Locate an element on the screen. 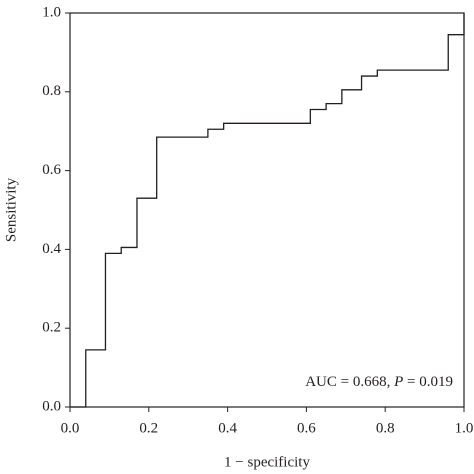 This screenshot has height=474, width=474. y-tick-label: 0.8 is located at coordinates (51, 91).